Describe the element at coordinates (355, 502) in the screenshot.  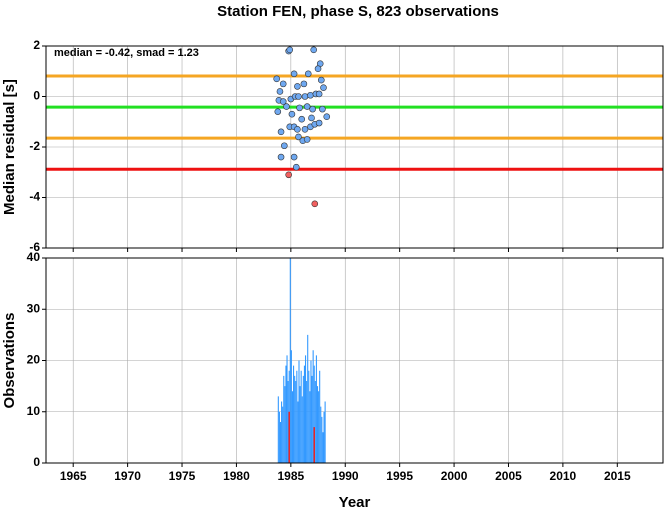
I see `x-axis-label: Year` at that location.